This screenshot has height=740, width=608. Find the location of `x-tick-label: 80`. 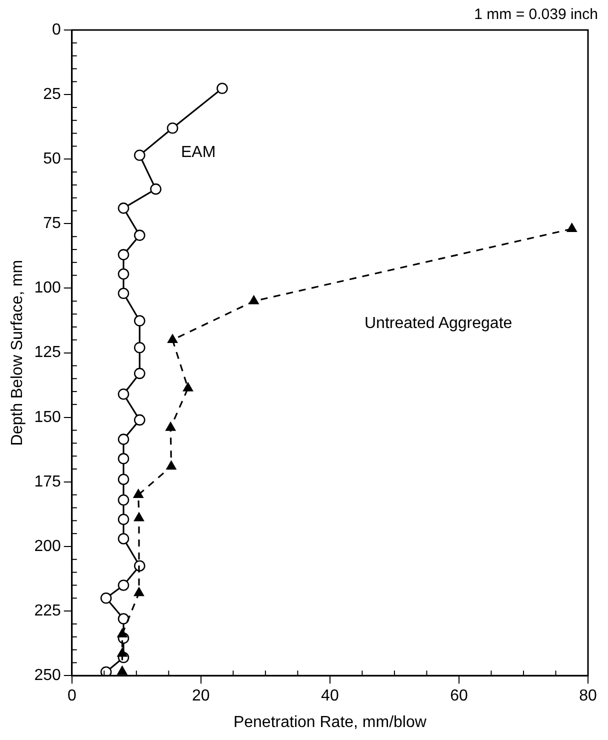

x-tick-label: 80 is located at coordinates (588, 696).